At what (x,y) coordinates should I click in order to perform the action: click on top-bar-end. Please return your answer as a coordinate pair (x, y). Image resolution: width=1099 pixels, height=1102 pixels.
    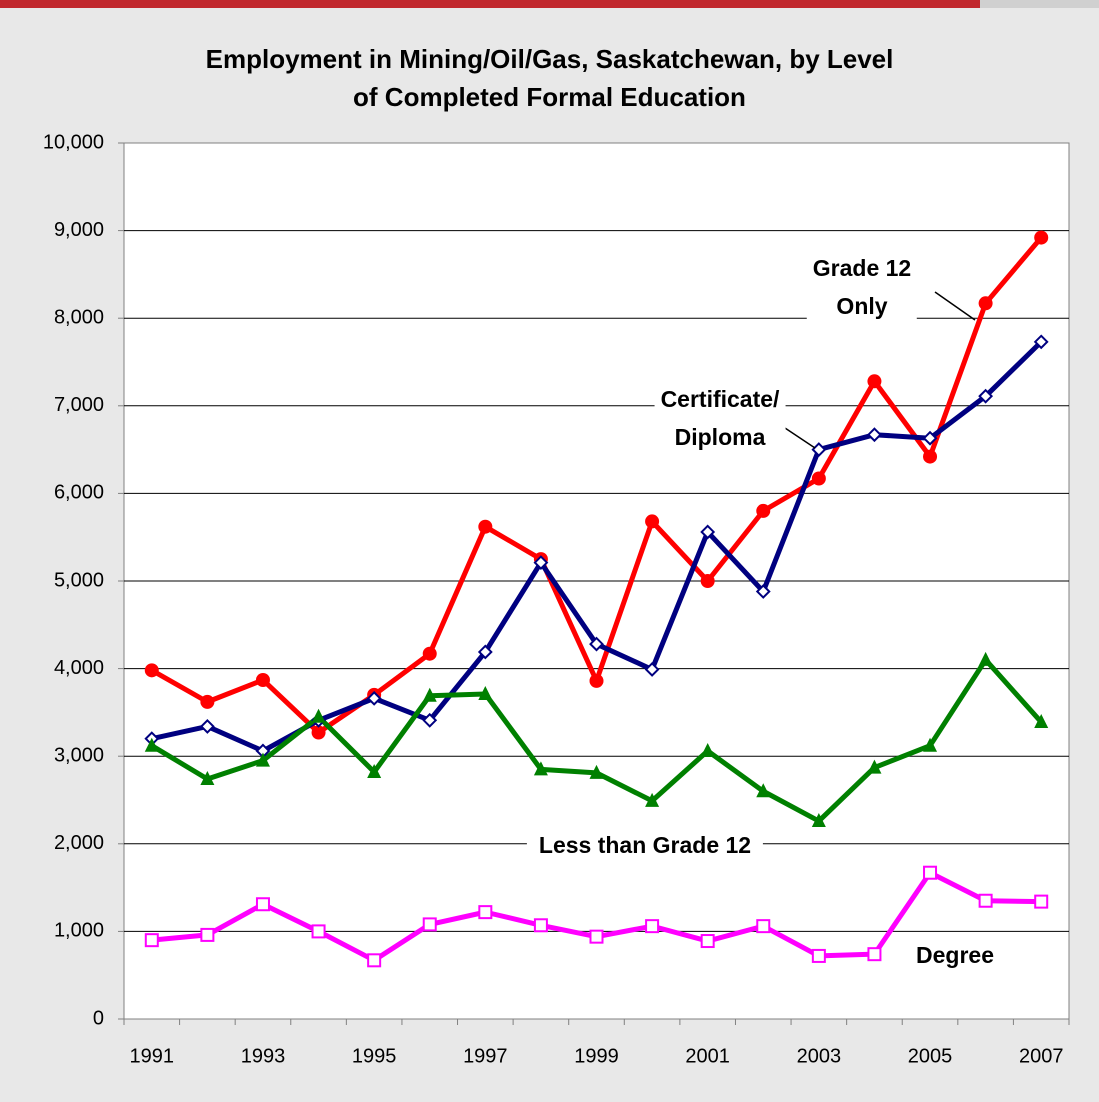
    Looking at the image, I should click on (1039, 4).